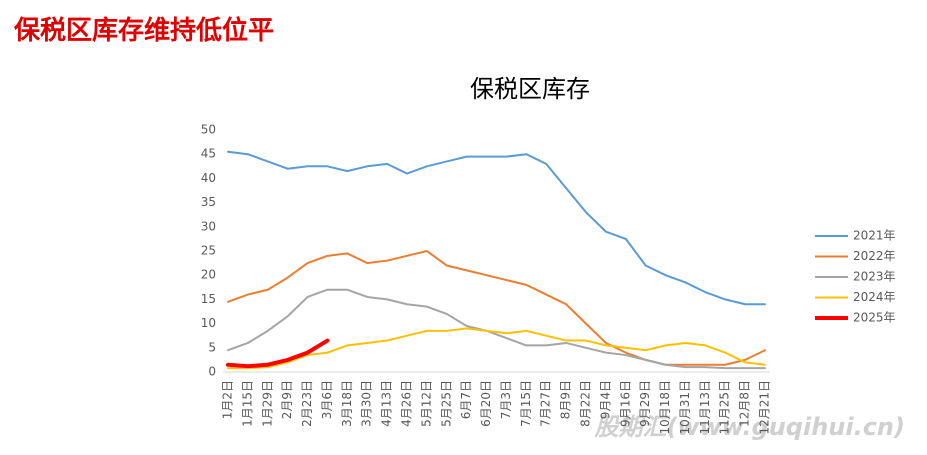  What do you see at coordinates (387, 403) in the screenshot?
I see `x-tick-label: 4月13日` at bounding box center [387, 403].